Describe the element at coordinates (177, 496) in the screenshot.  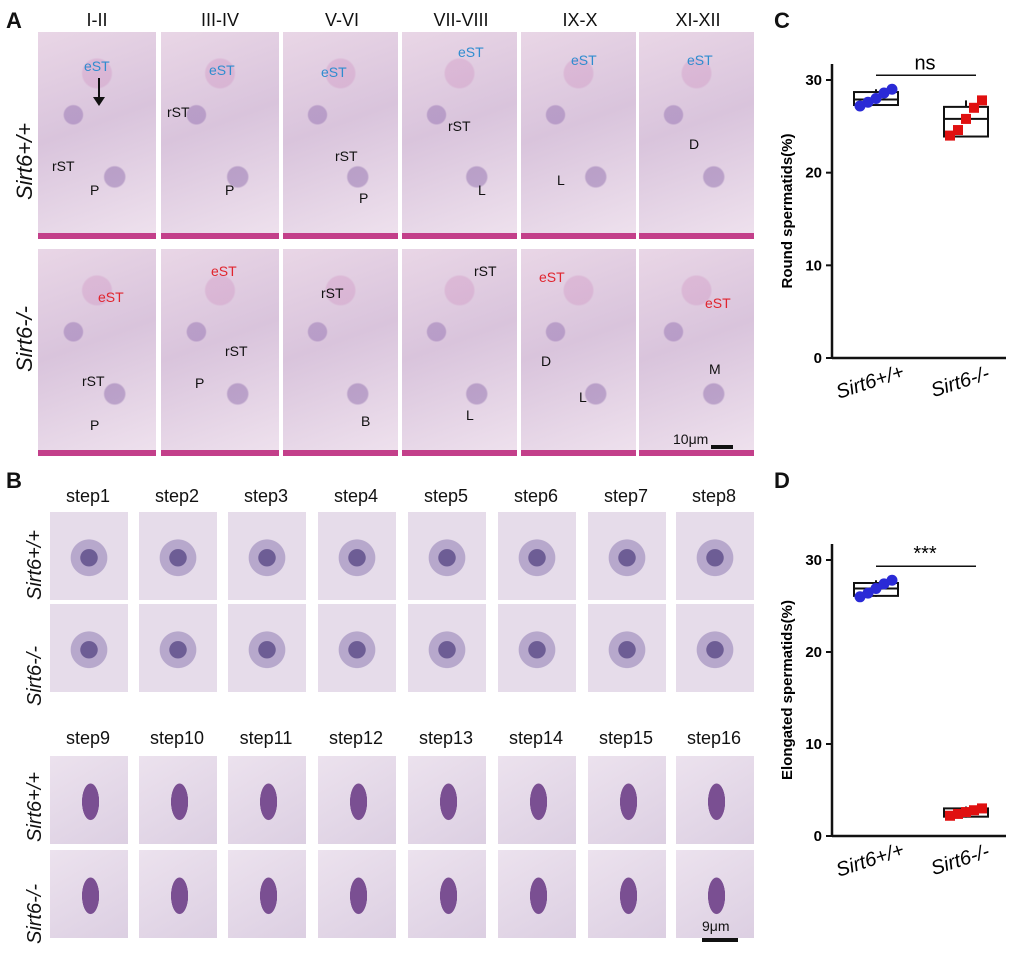
I see `step-label: step2` at that location.